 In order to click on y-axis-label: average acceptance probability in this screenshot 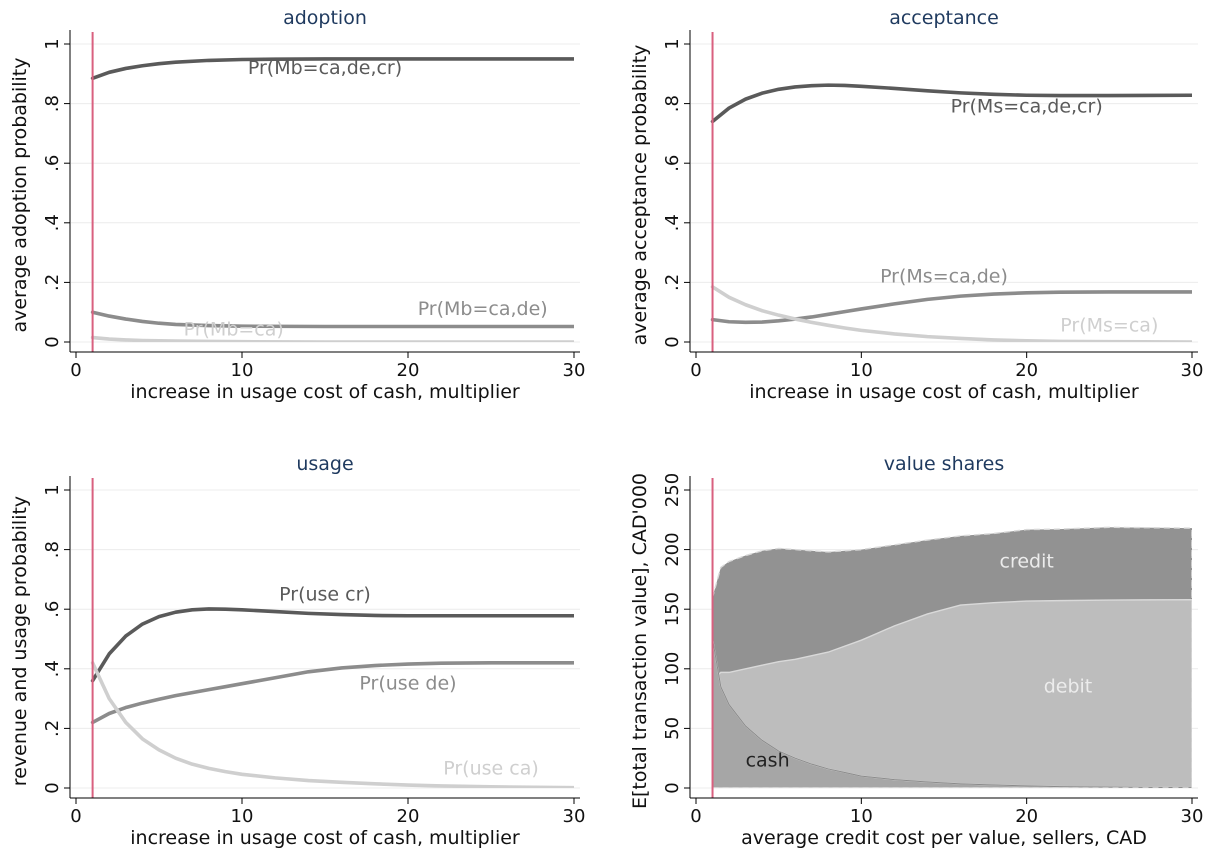, I will do `click(640, 195)`.